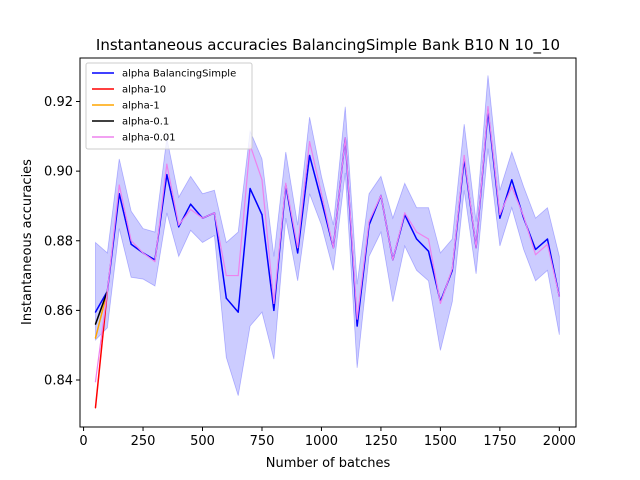 Image resolution: width=640 pixels, height=480 pixels. I want to click on x-tick-label: 750, so click(262, 441).